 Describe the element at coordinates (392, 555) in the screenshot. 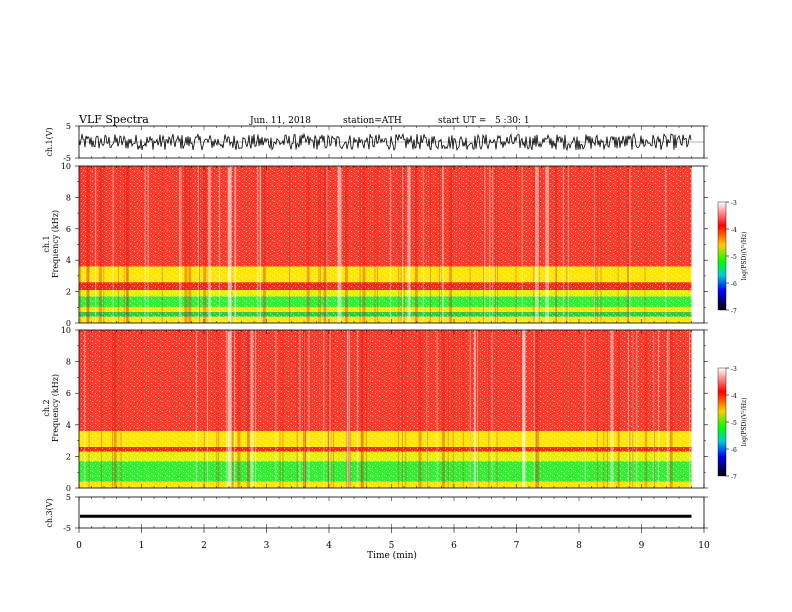

I see `time-axis-label: Time (min)` at that location.